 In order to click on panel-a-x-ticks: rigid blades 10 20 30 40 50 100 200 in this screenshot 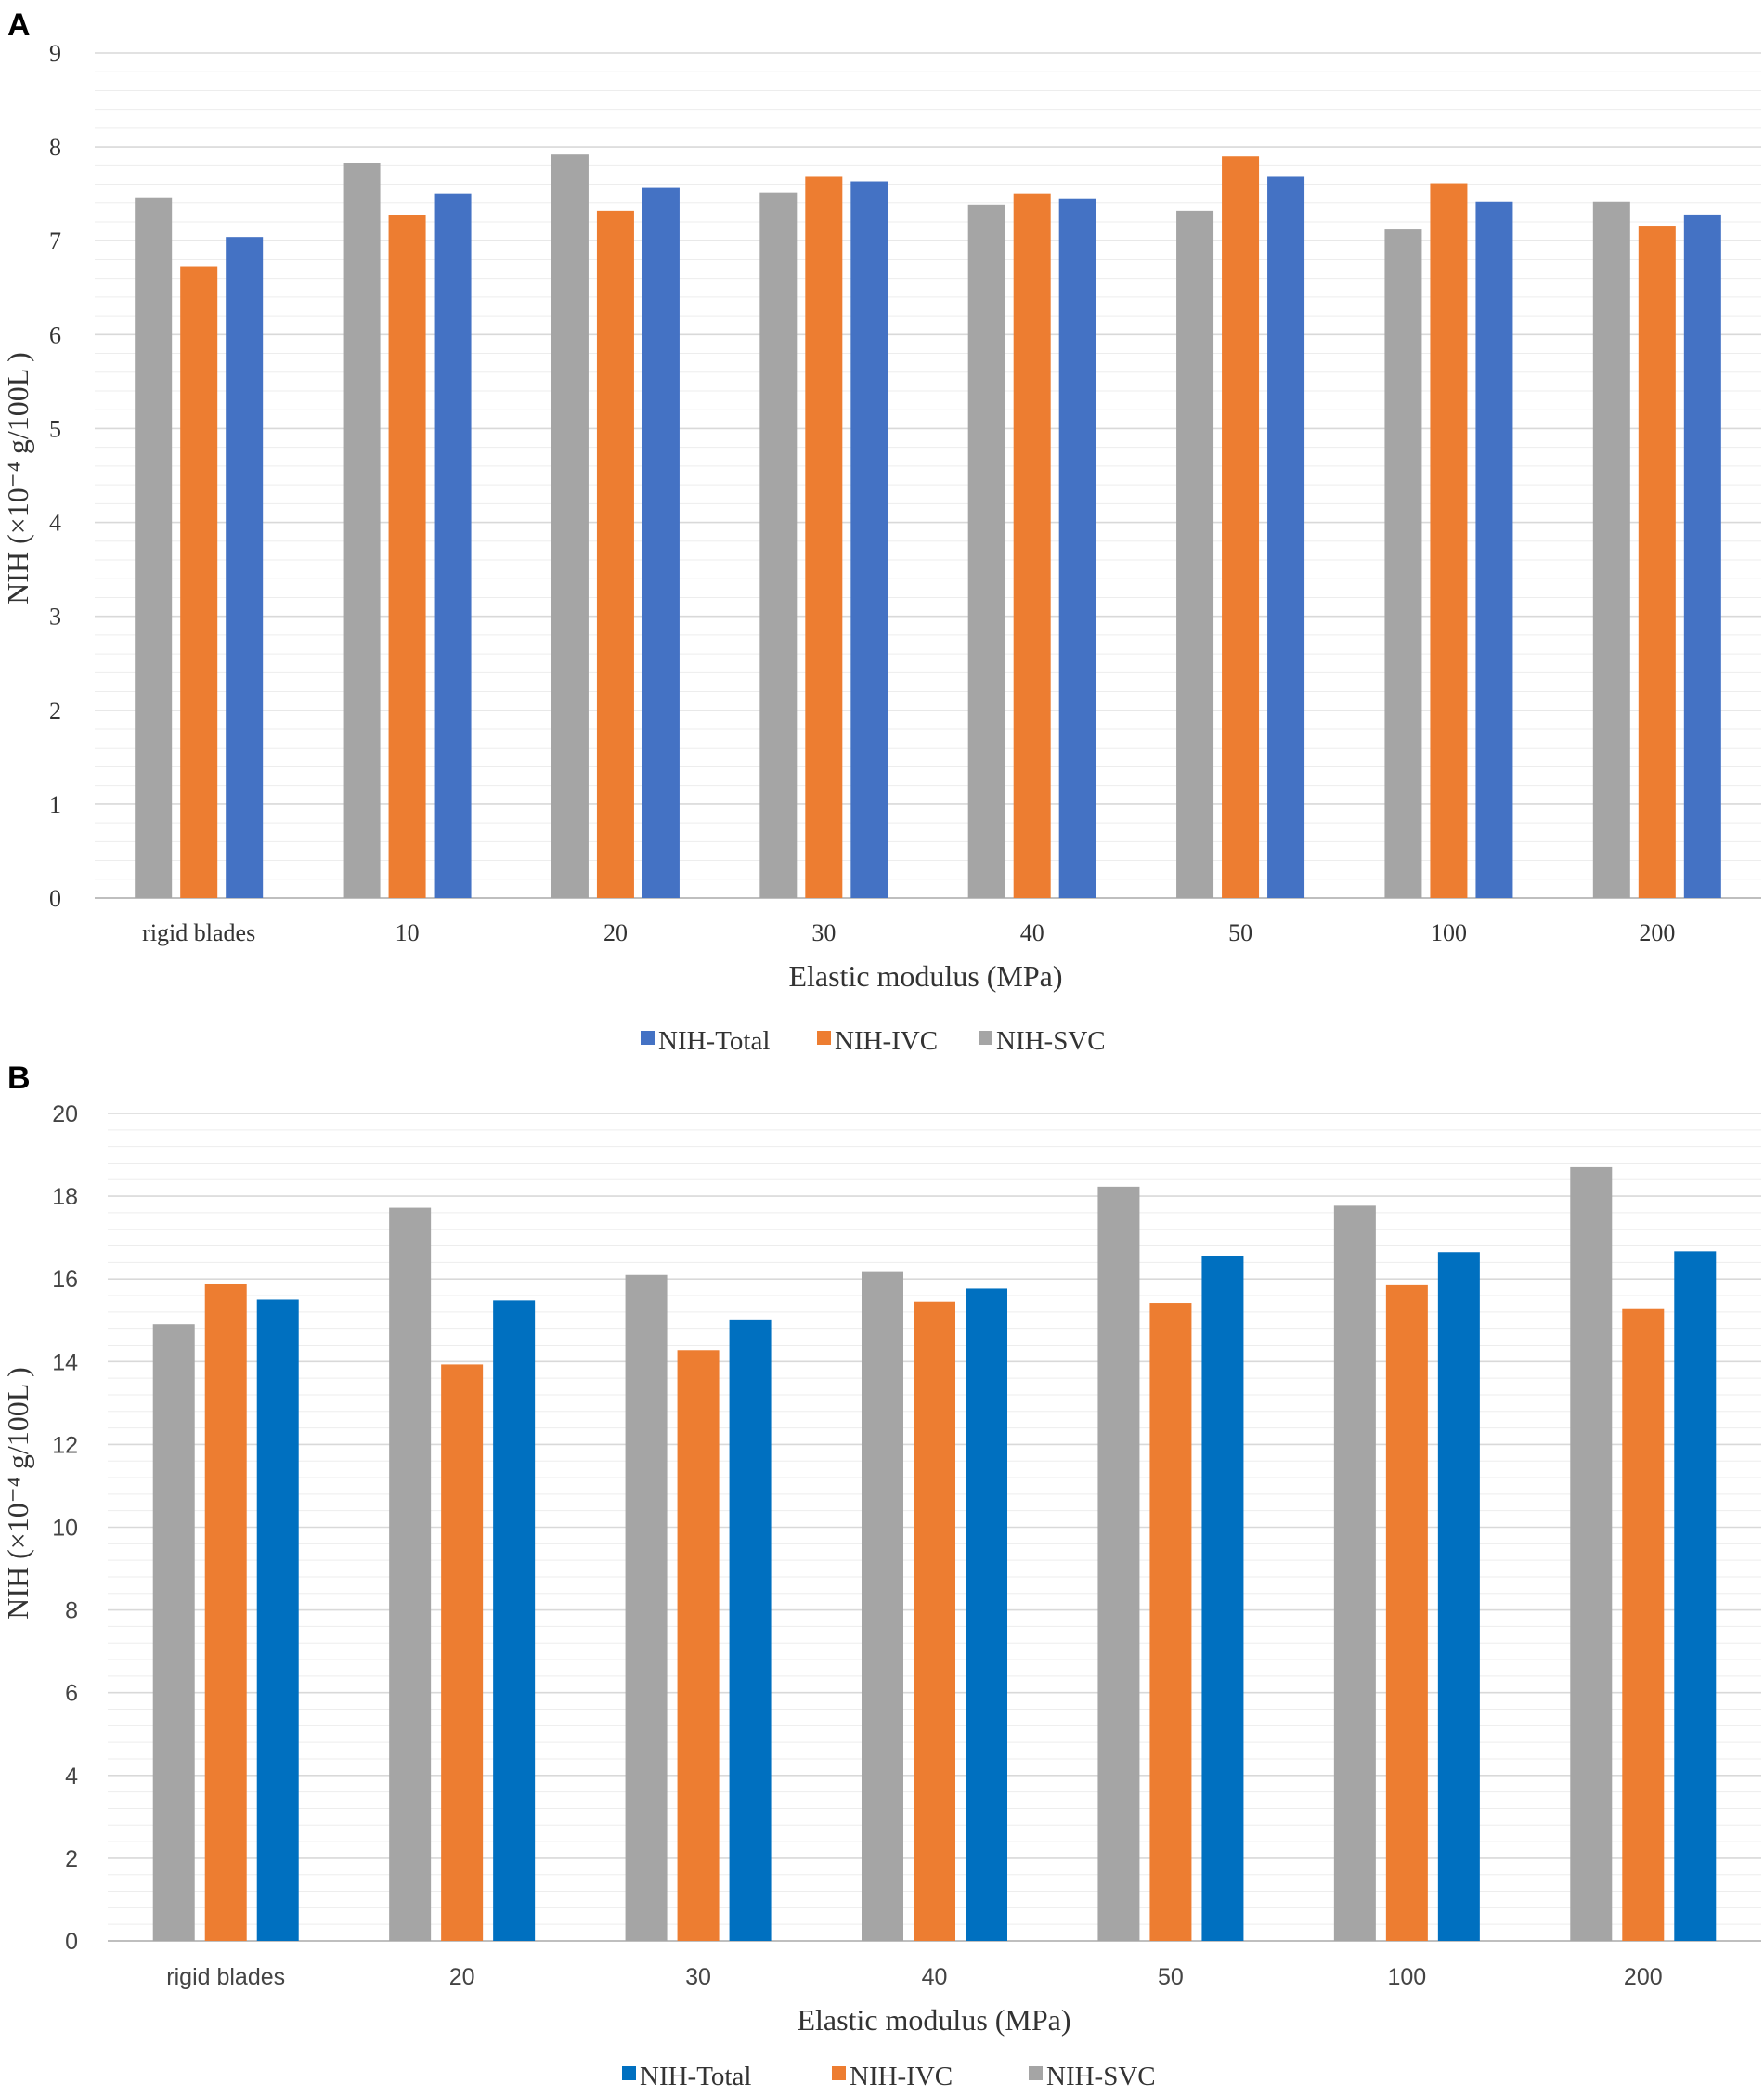, I will do `click(908, 932)`.